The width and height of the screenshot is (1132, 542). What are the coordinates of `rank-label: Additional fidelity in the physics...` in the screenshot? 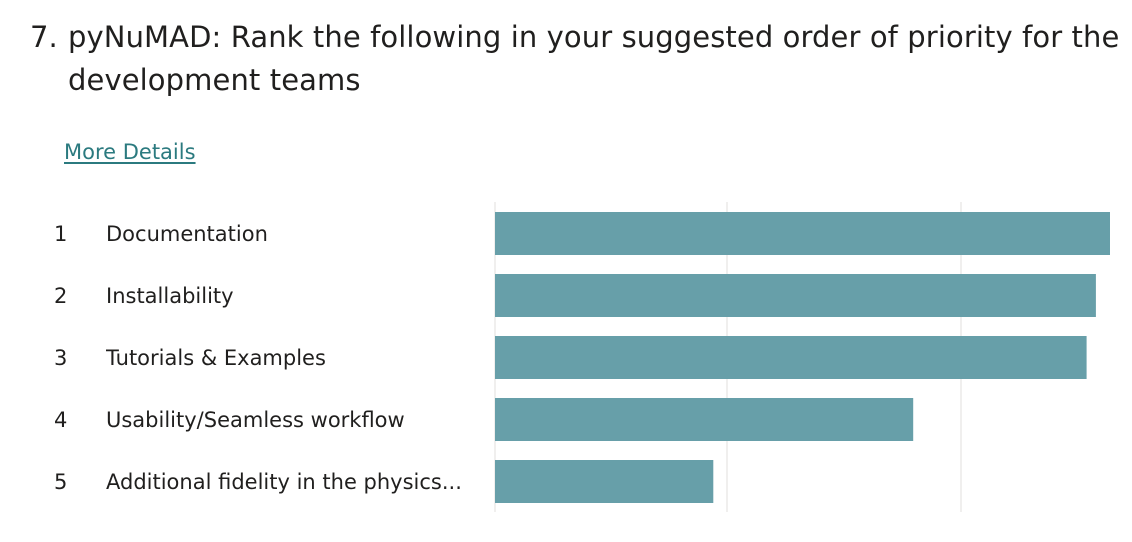 It's located at (284, 481).